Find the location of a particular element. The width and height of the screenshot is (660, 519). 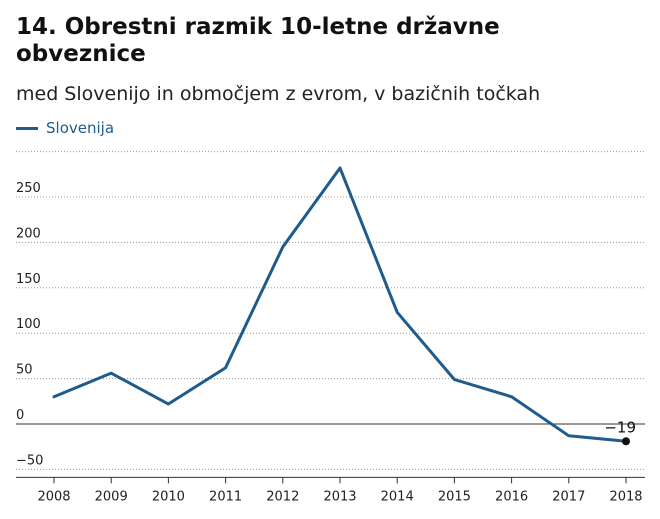

y-tick-label: 200 is located at coordinates (28, 233).